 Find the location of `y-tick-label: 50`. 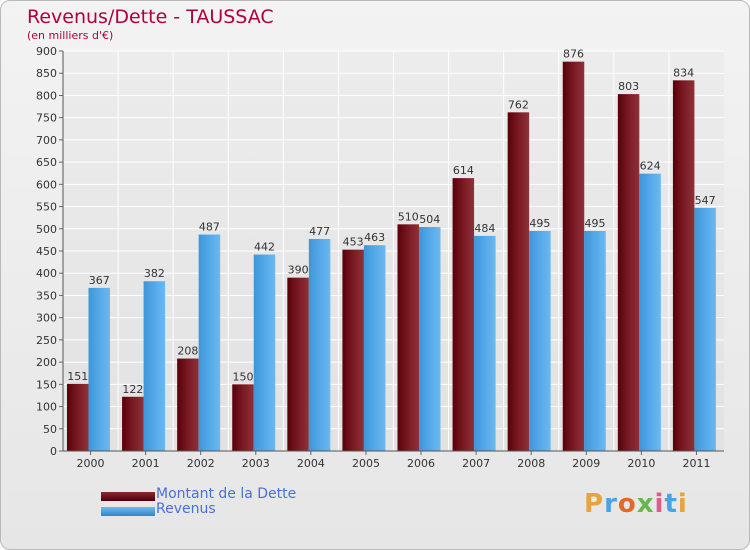

y-tick-label: 50 is located at coordinates (50, 429).